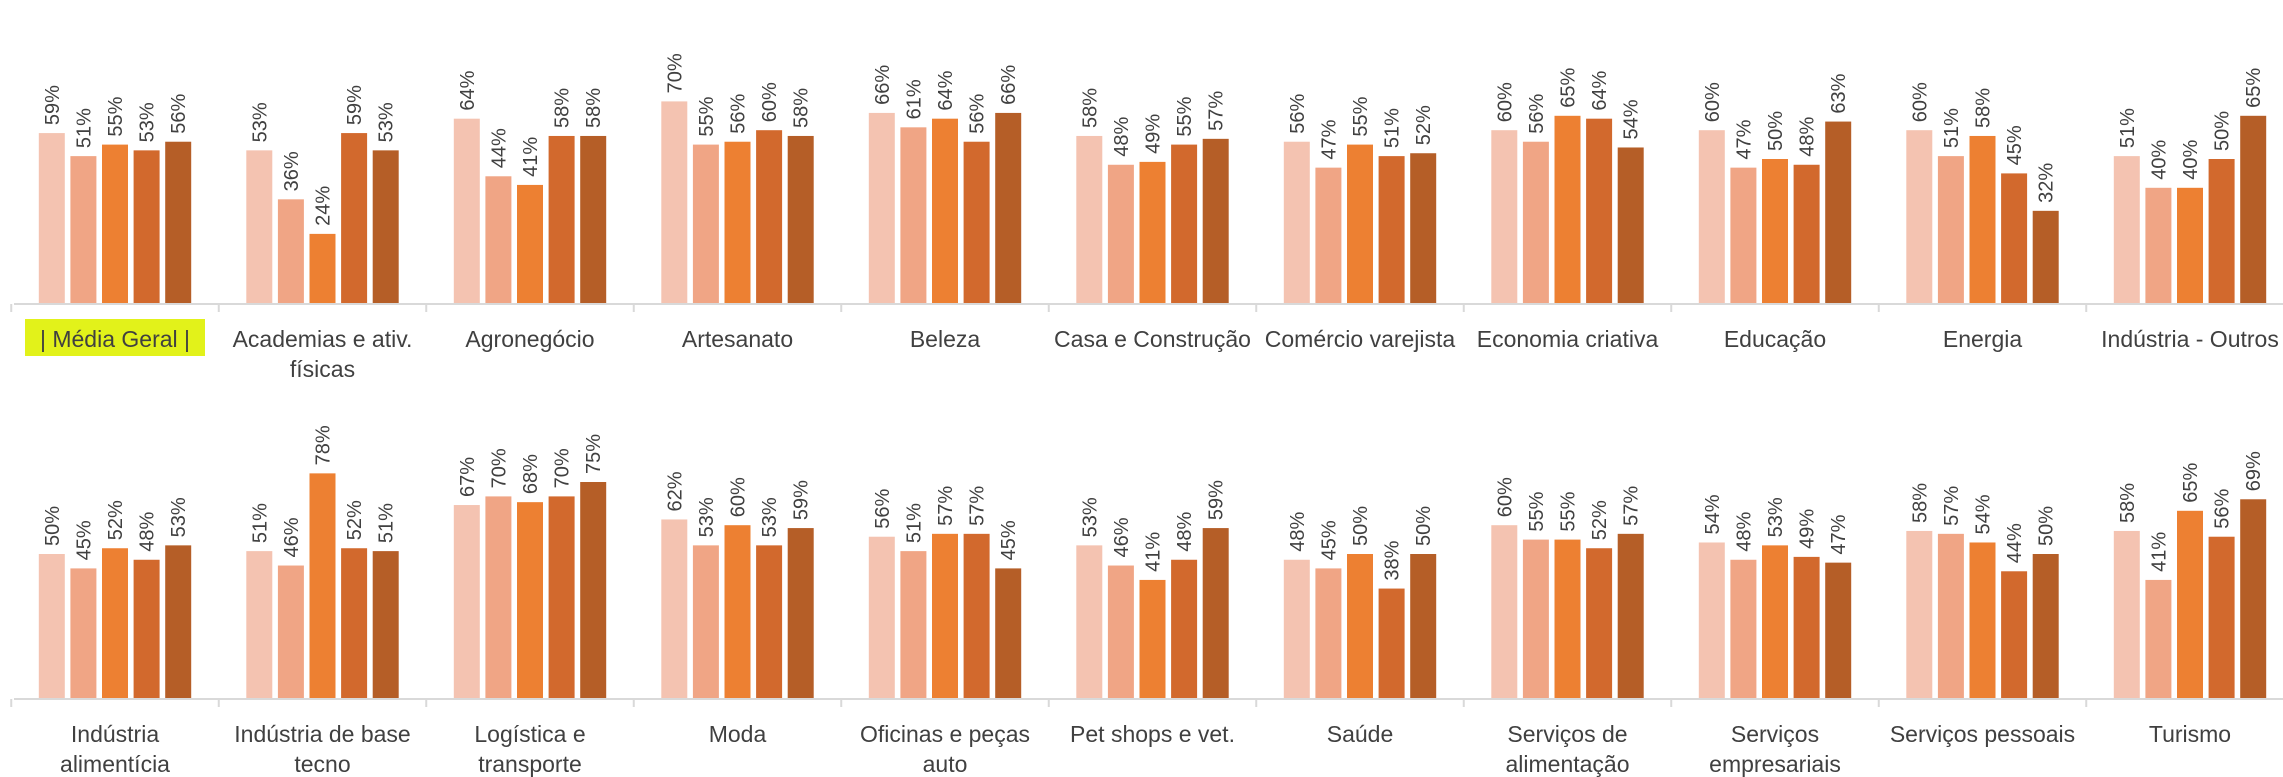  What do you see at coordinates (1952, 506) in the screenshot?
I see `data-label: 57%` at bounding box center [1952, 506].